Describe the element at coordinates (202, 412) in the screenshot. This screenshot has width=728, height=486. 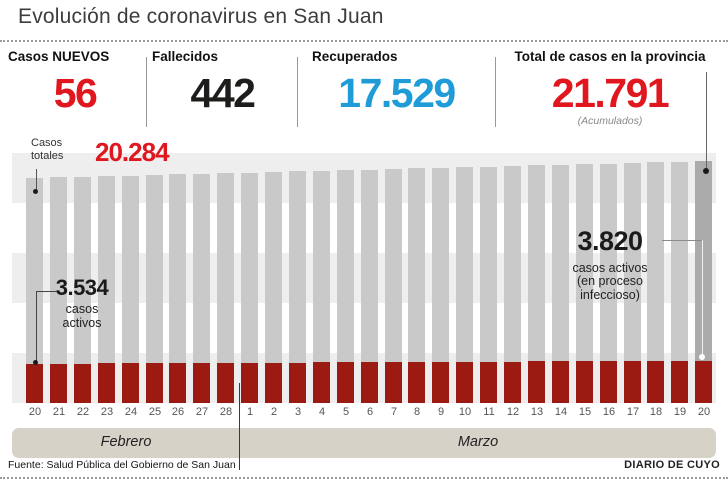
I see `date-label: 27` at that location.